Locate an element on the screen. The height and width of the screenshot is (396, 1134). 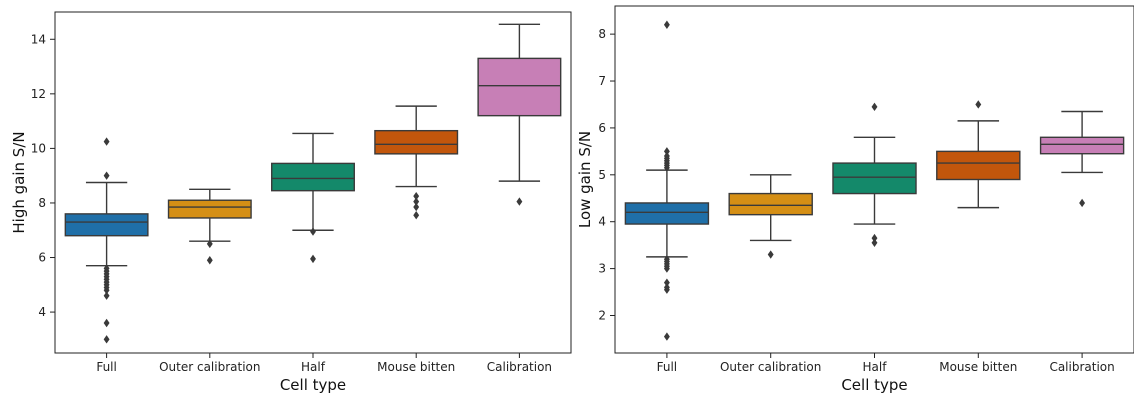
y-axis-label: High gain S/N is located at coordinates (19, 182).